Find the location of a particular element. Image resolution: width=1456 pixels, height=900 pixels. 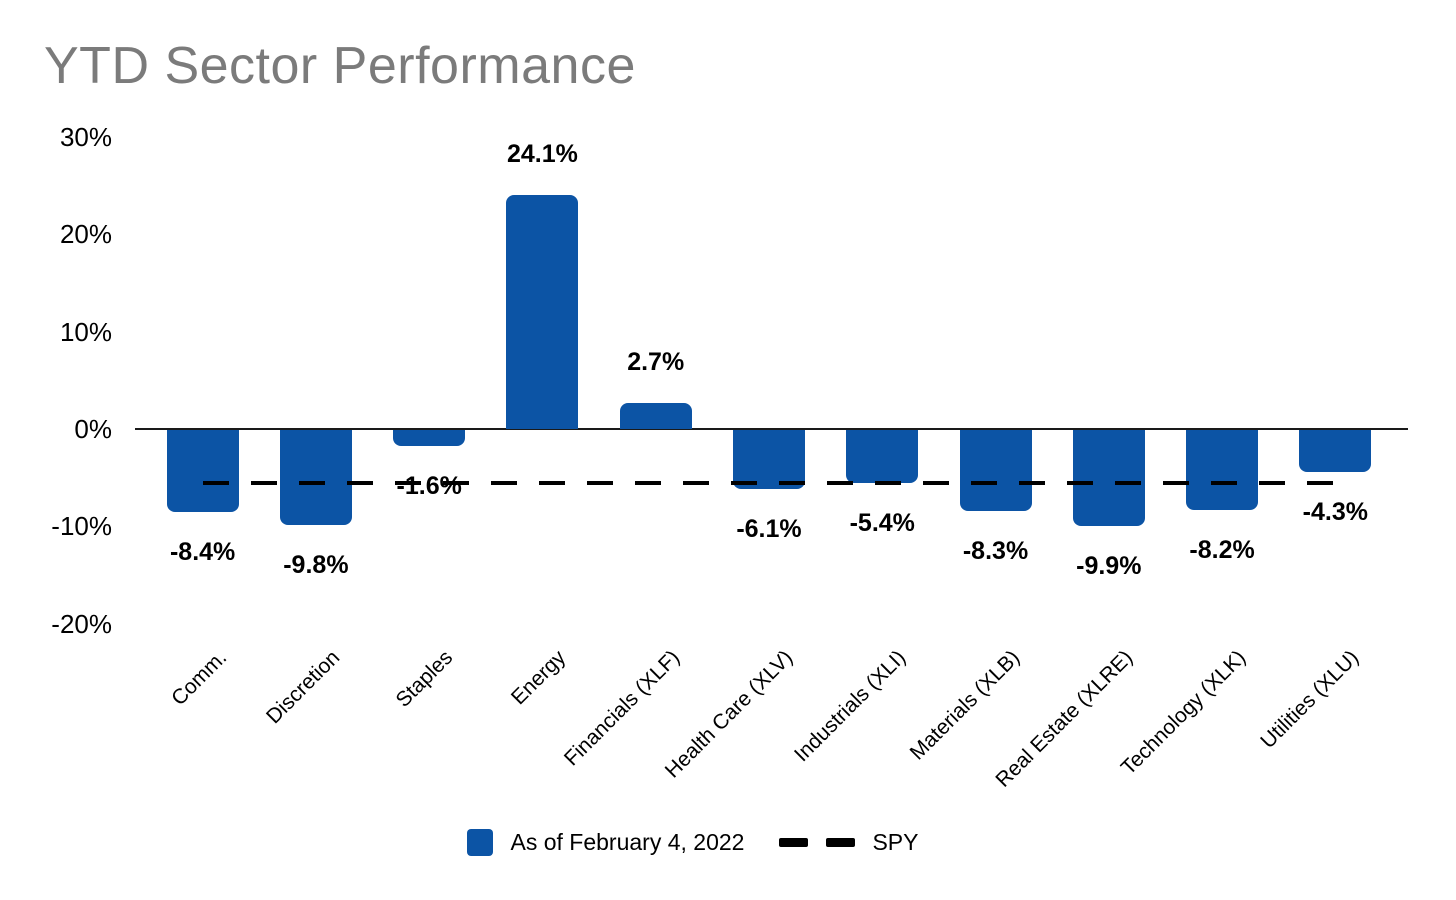

bar-industrials-xli- is located at coordinates (882, 456).